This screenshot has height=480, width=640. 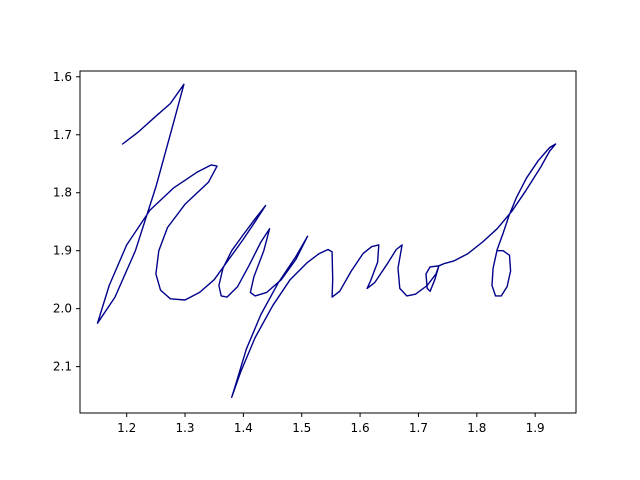 I want to click on y-tick-label: 1.9, so click(x=62, y=251).